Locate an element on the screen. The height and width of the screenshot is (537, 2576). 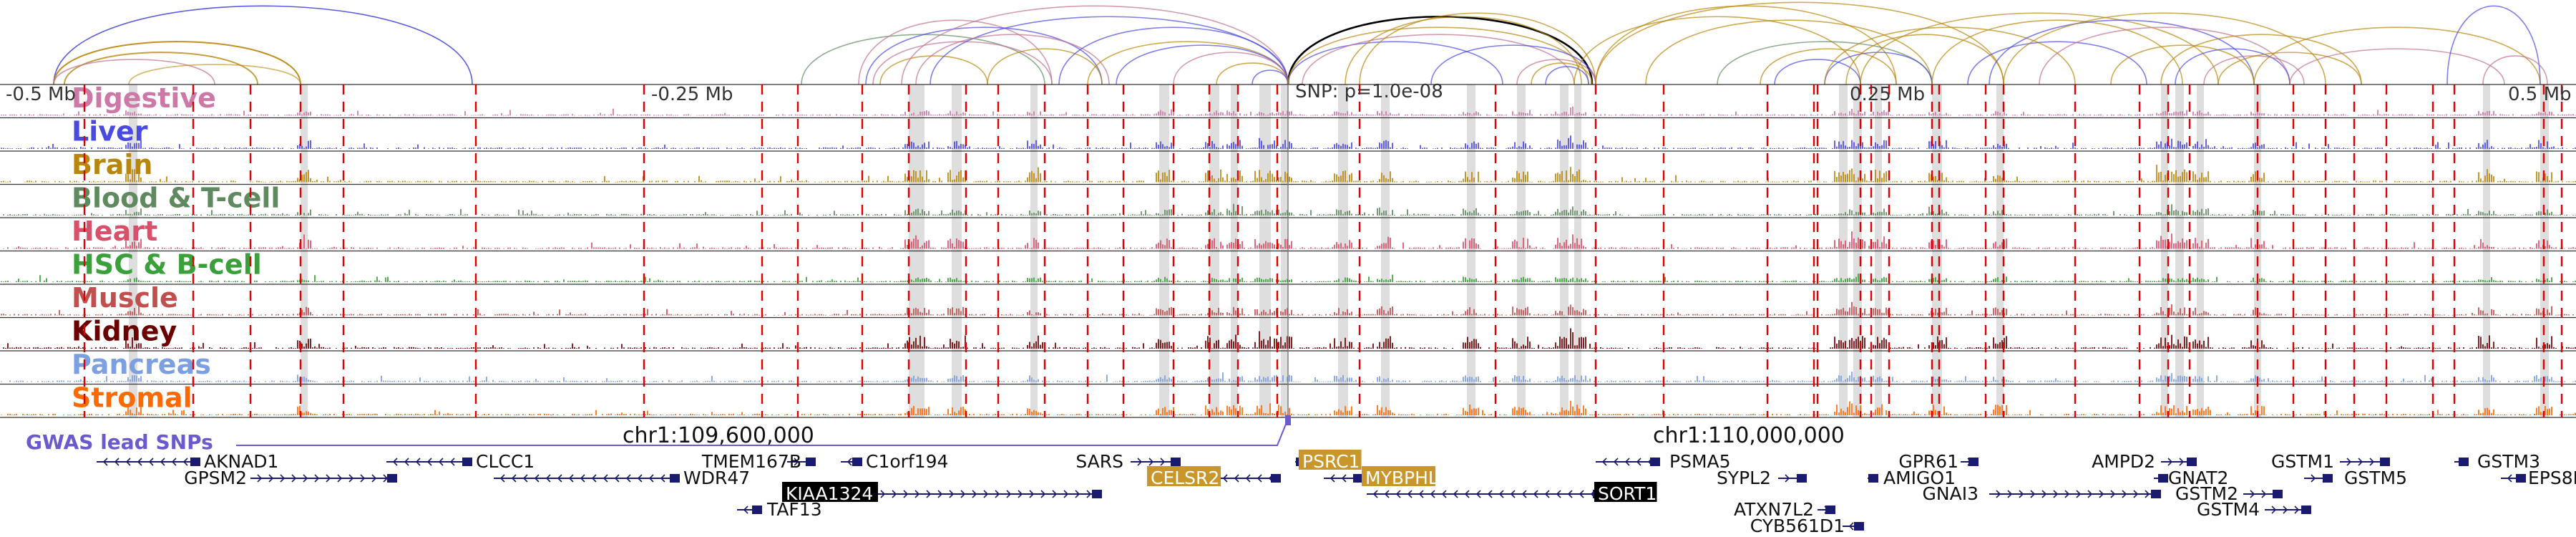
gene-label: CLCC1 is located at coordinates (505, 461).